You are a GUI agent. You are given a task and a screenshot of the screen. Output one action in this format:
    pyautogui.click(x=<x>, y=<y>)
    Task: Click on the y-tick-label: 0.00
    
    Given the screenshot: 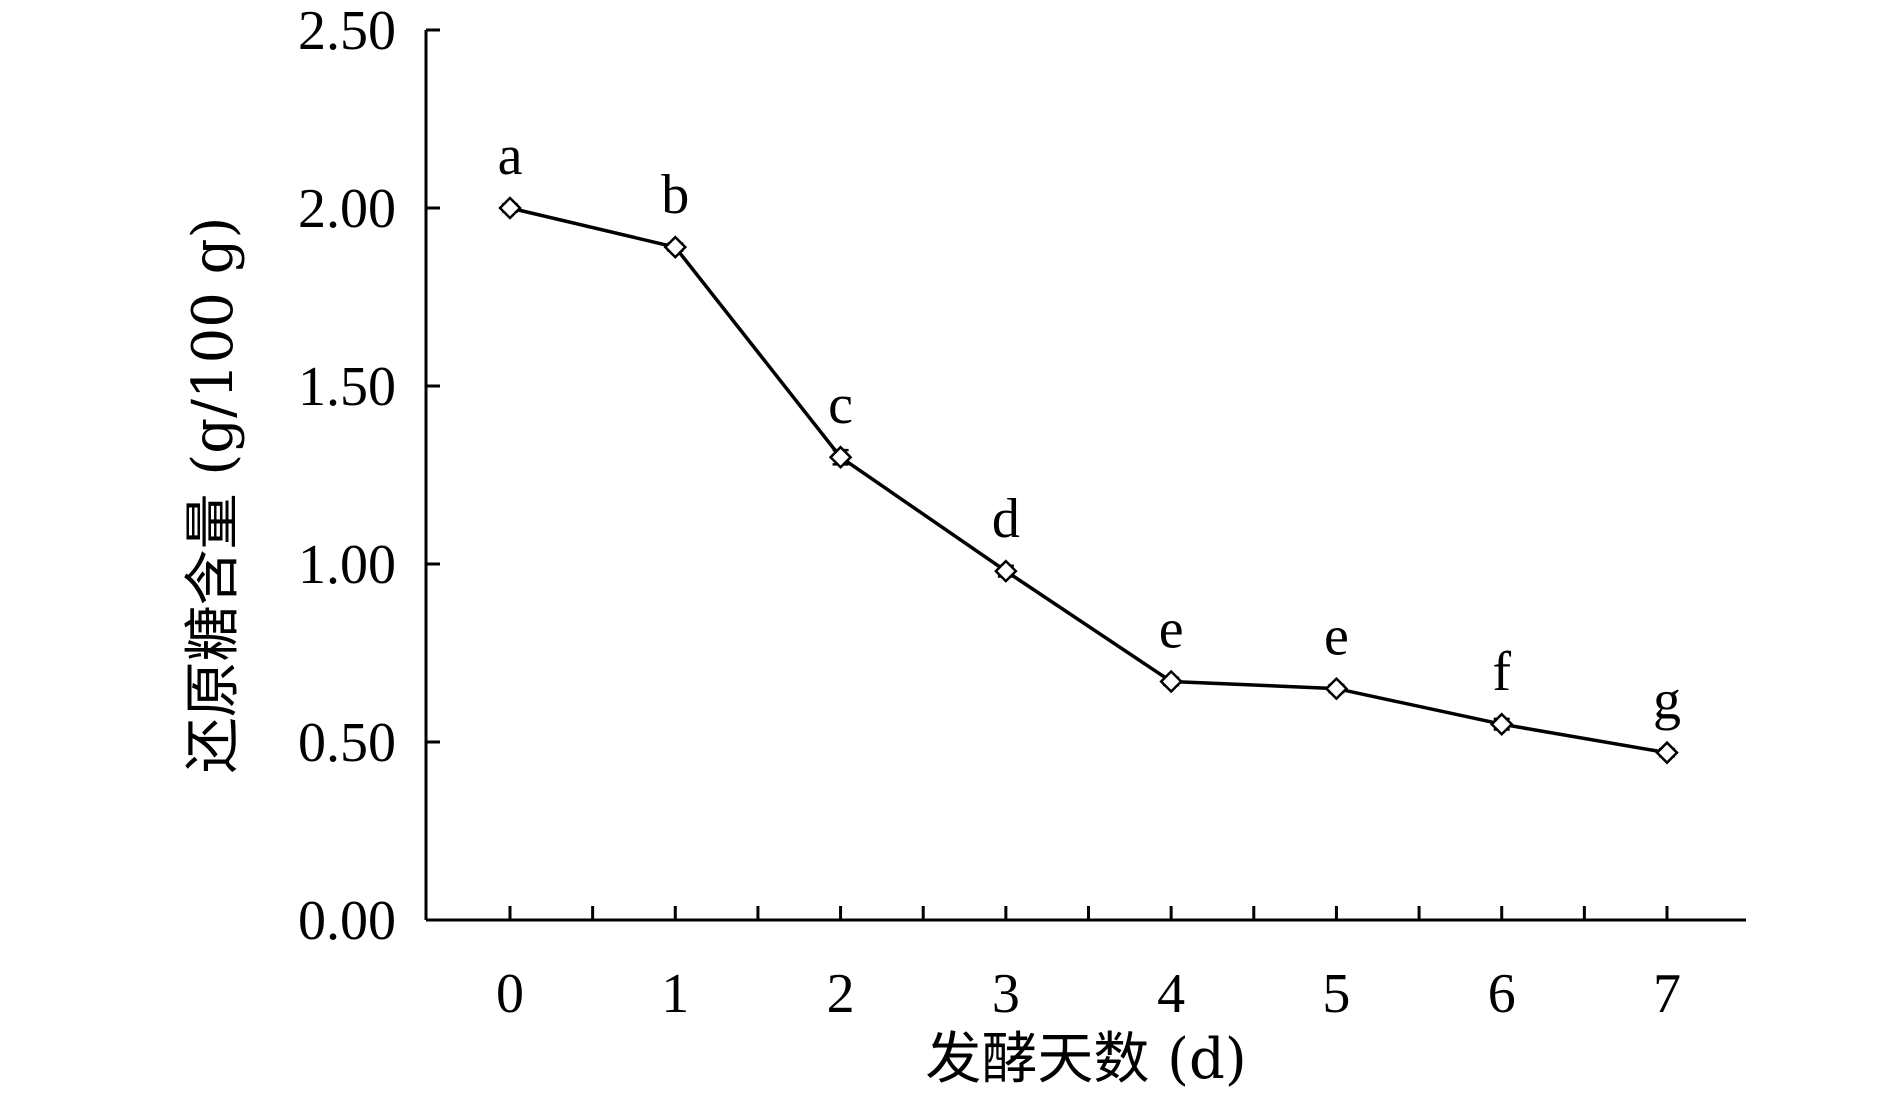 What is the action you would take?
    pyautogui.click(x=347, y=921)
    